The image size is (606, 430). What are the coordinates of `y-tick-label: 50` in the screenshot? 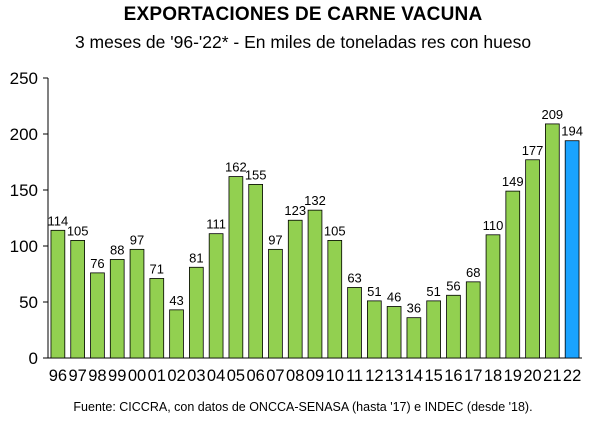 It's located at (28, 302).